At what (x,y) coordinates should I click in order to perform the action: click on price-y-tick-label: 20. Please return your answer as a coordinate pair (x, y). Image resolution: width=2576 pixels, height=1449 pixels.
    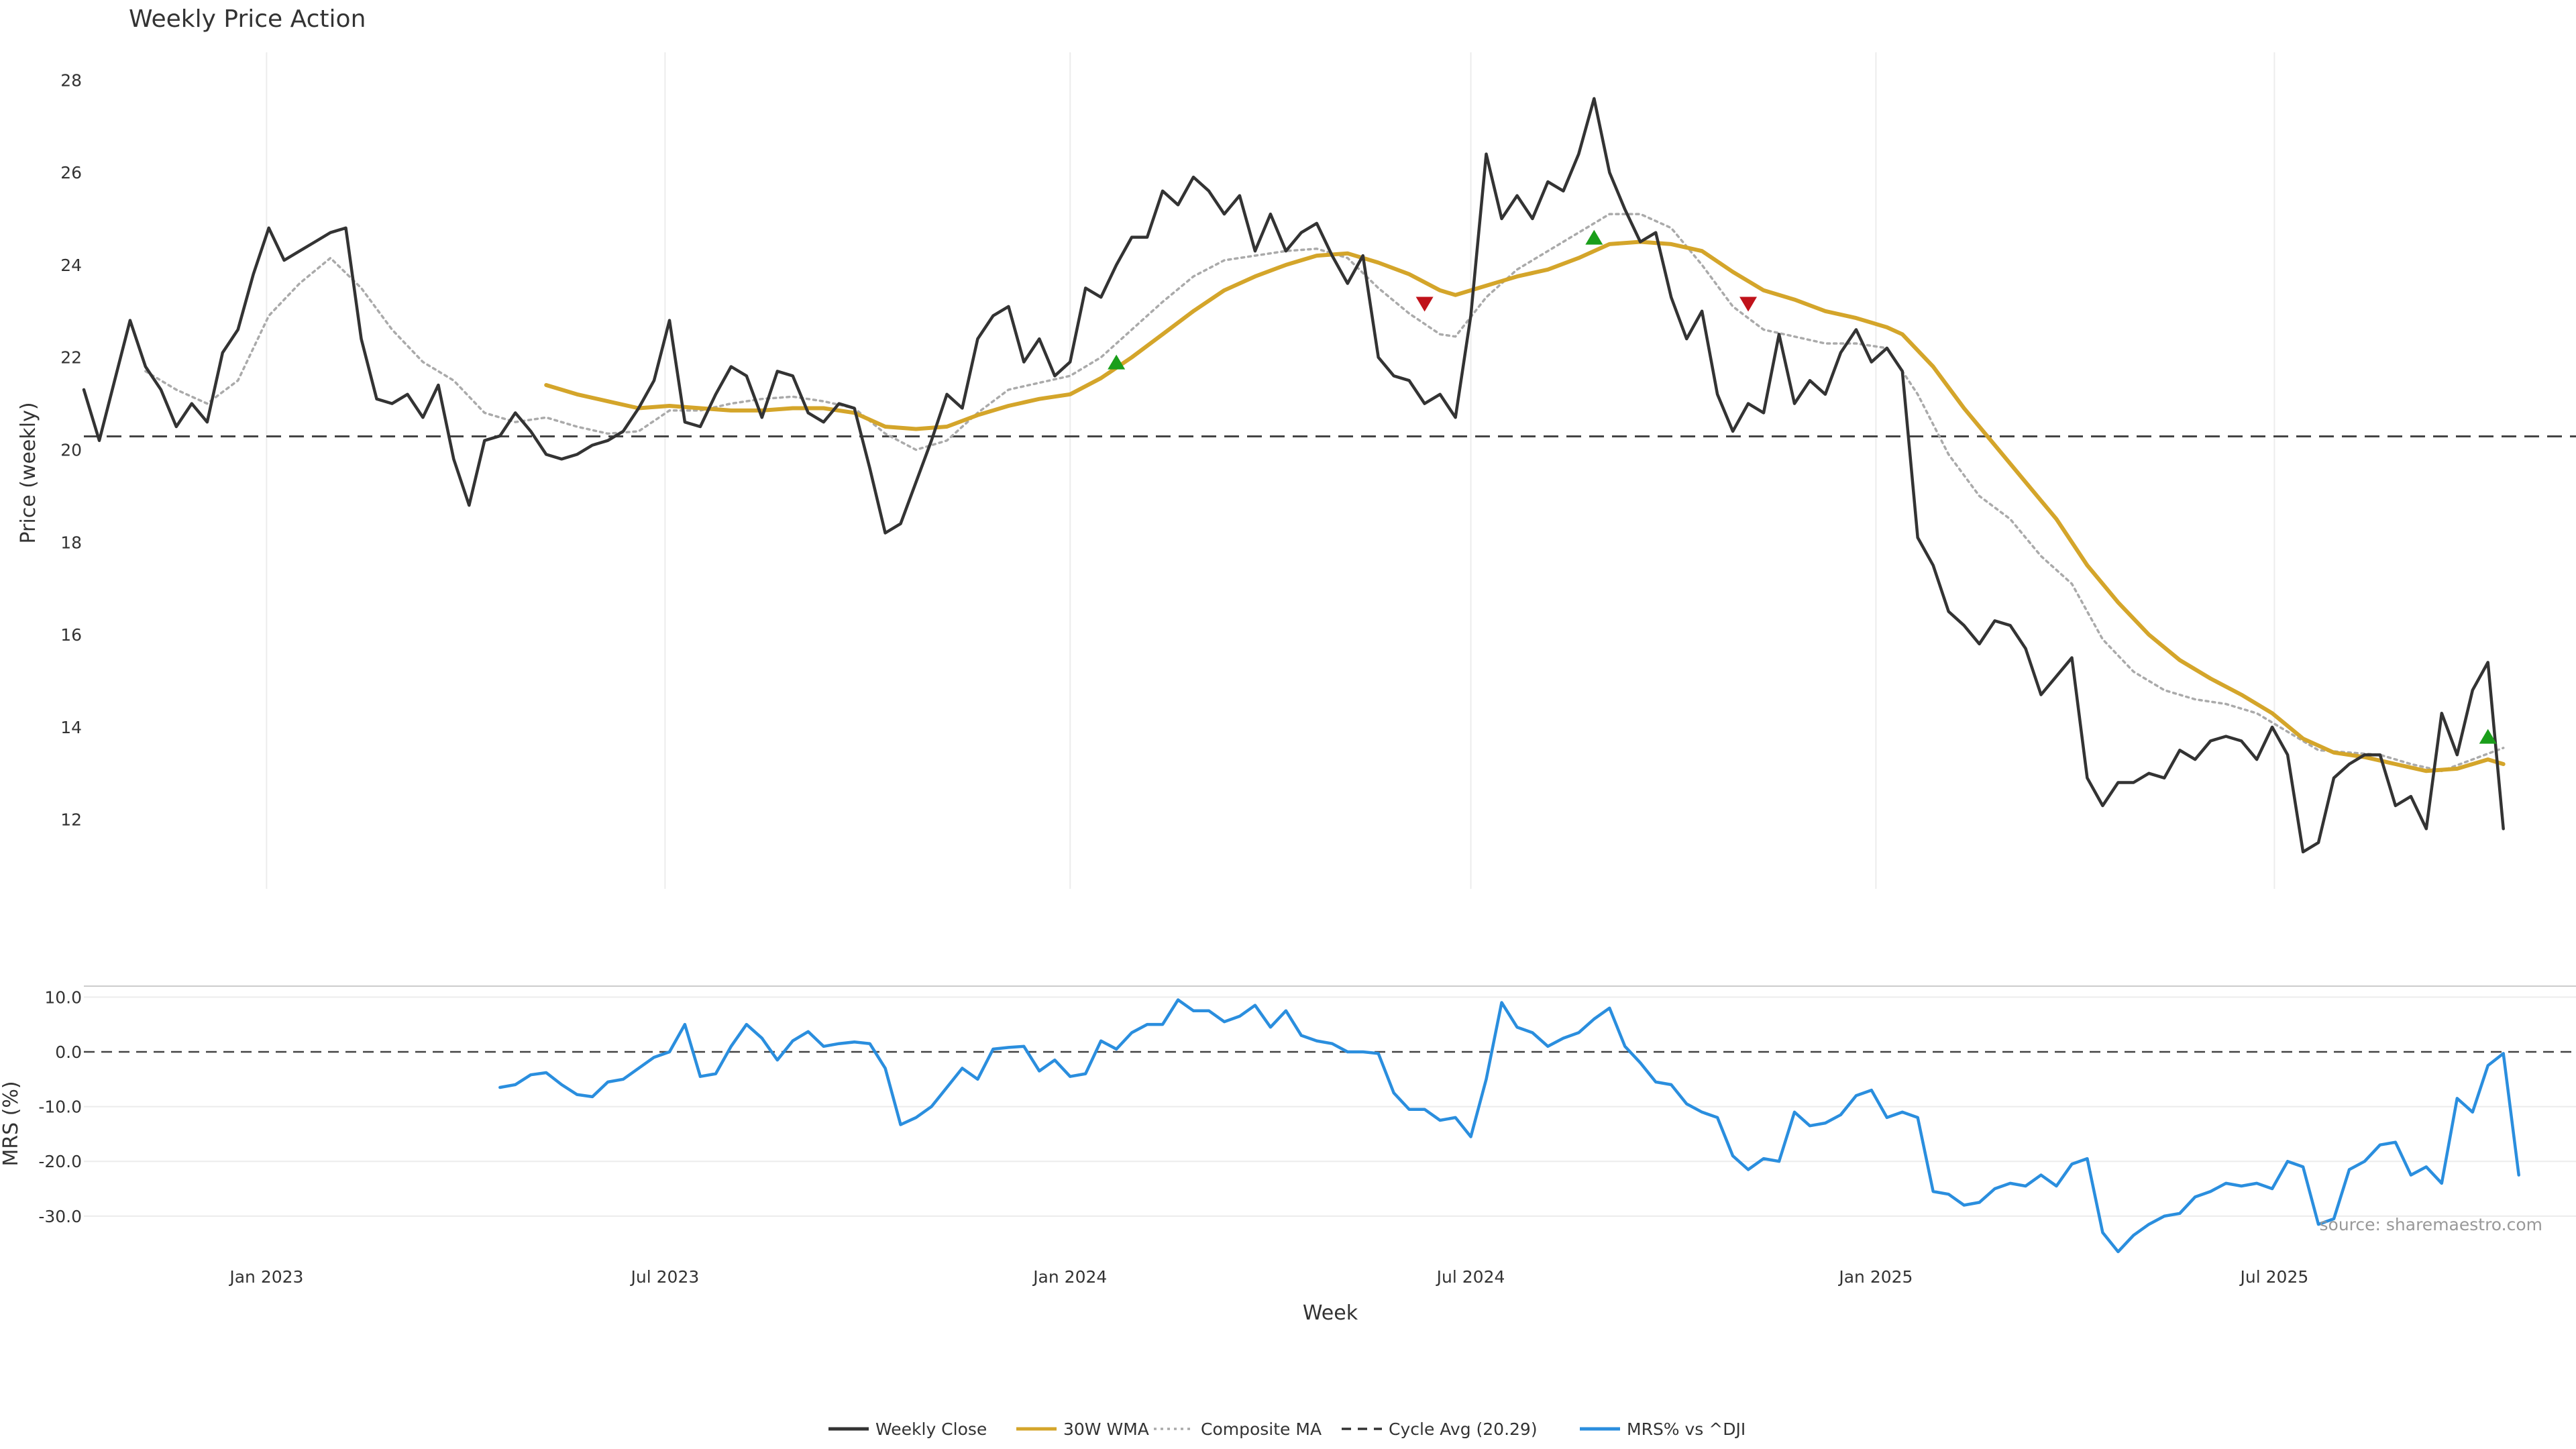
    Looking at the image, I should click on (71, 450).